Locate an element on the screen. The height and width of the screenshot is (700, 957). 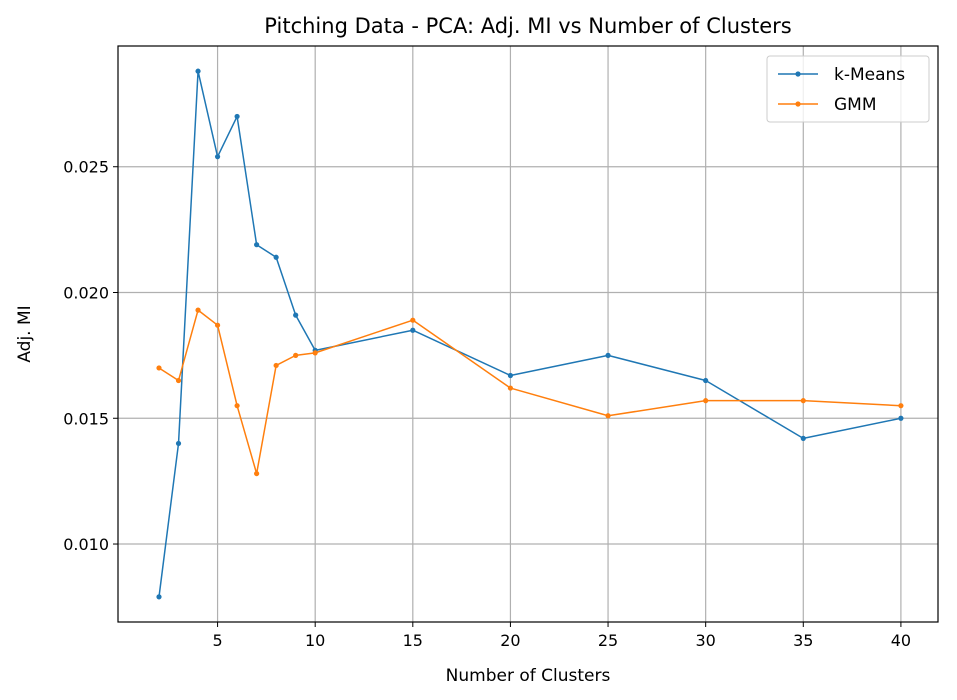
x-tick-label: 30 is located at coordinates (705, 640).